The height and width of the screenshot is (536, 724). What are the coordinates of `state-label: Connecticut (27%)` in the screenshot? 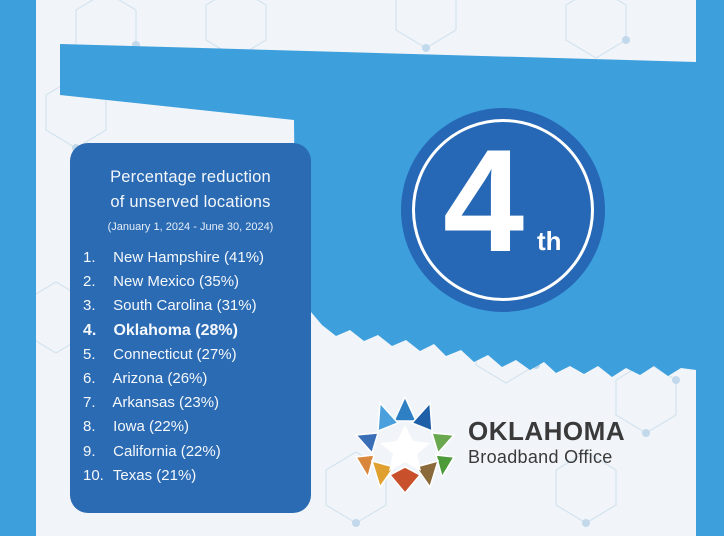 It's located at (175, 354).